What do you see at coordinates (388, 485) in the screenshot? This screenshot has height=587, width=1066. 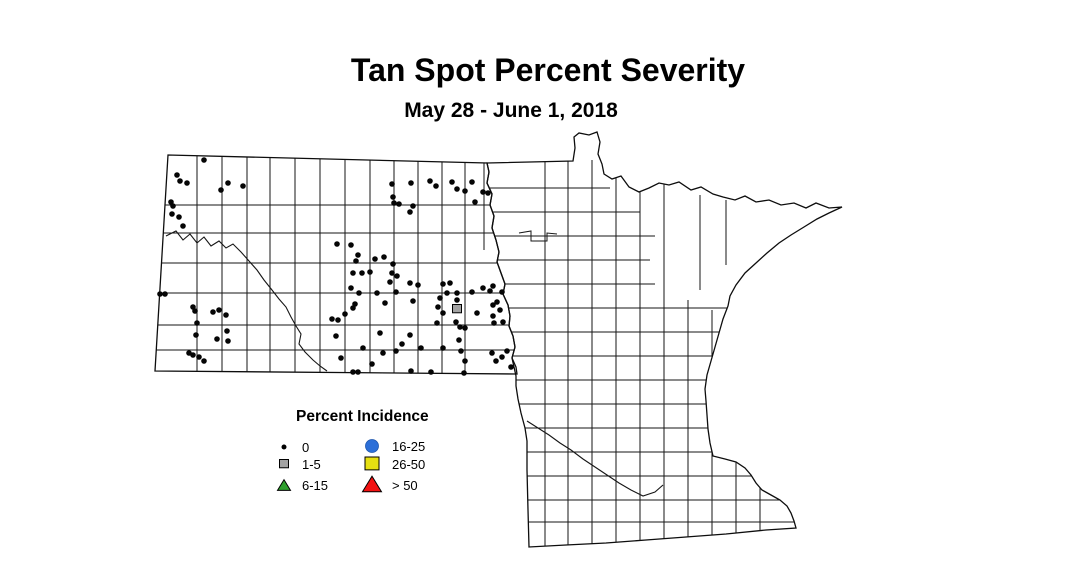 I see `legend-item-gt-50: > 50` at bounding box center [388, 485].